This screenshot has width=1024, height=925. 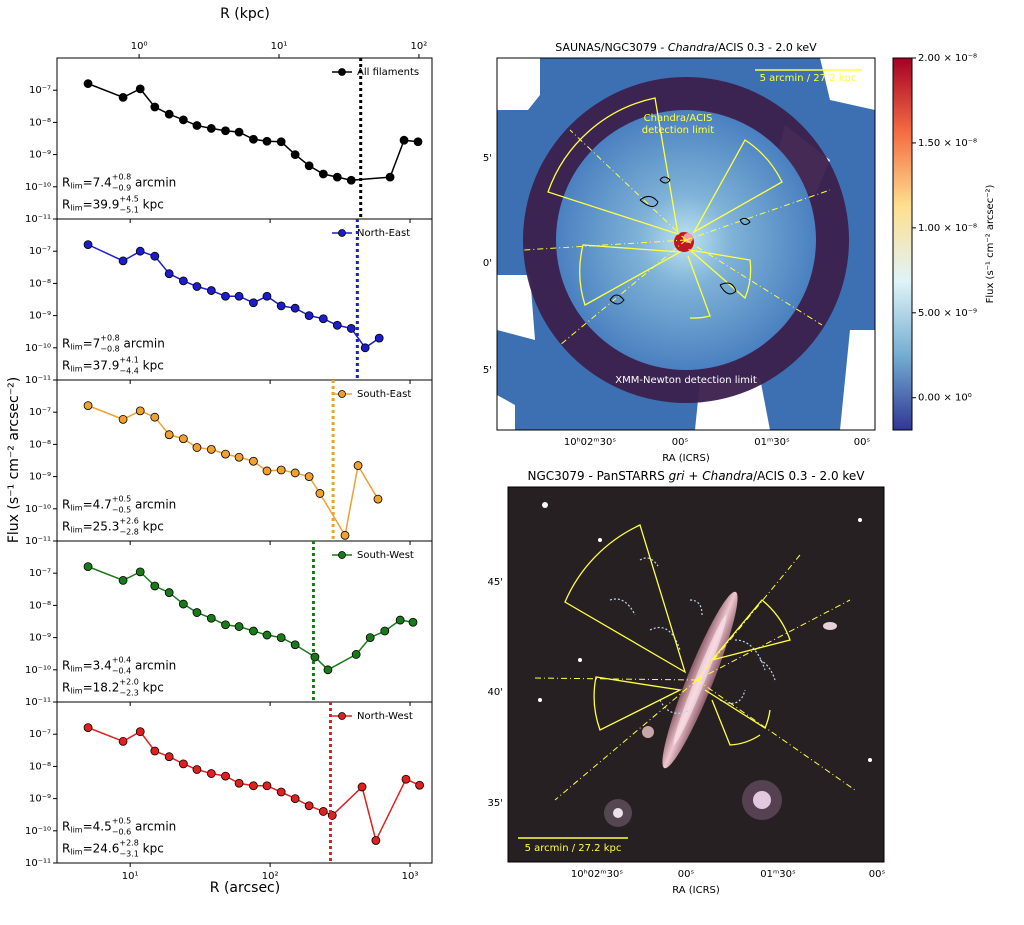 What do you see at coordinates (990, 244) in the screenshot?
I see `colorbar-label: Flux (s⁻¹ cm⁻² arcsec⁻²)` at bounding box center [990, 244].